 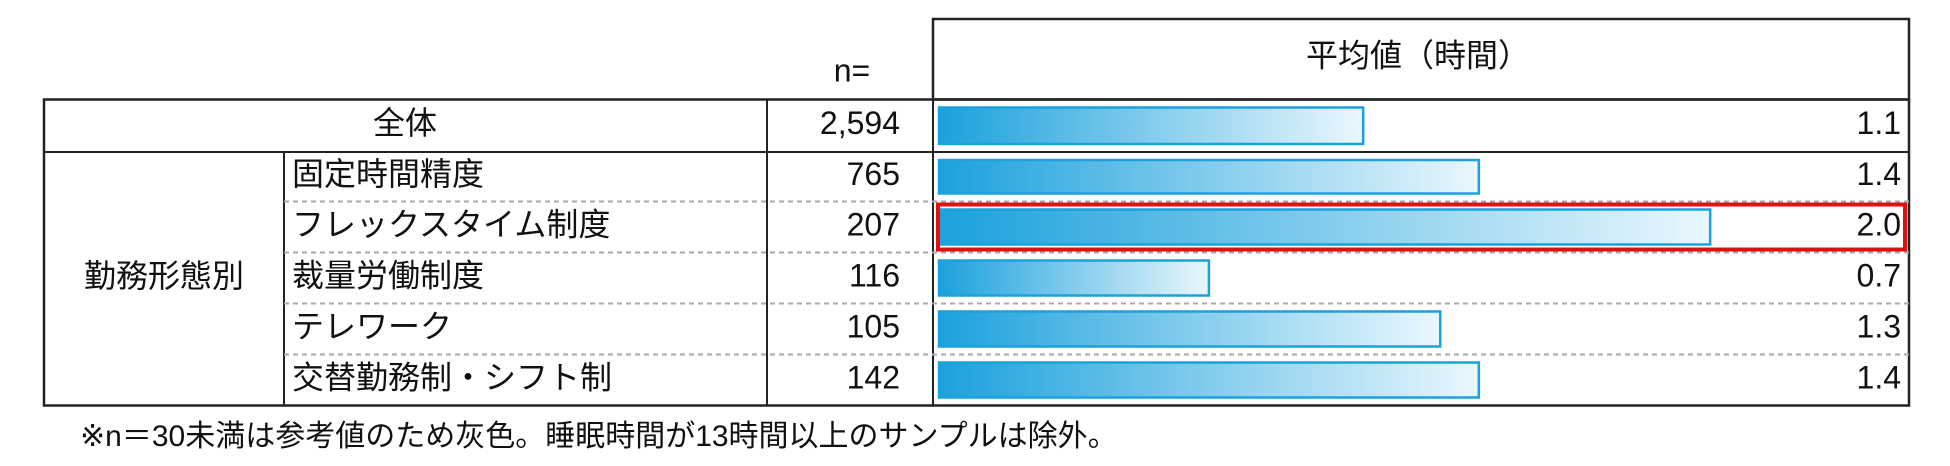 What do you see at coordinates (164, 276) in the screenshot?
I see `group-label: 勤務形態別` at bounding box center [164, 276].